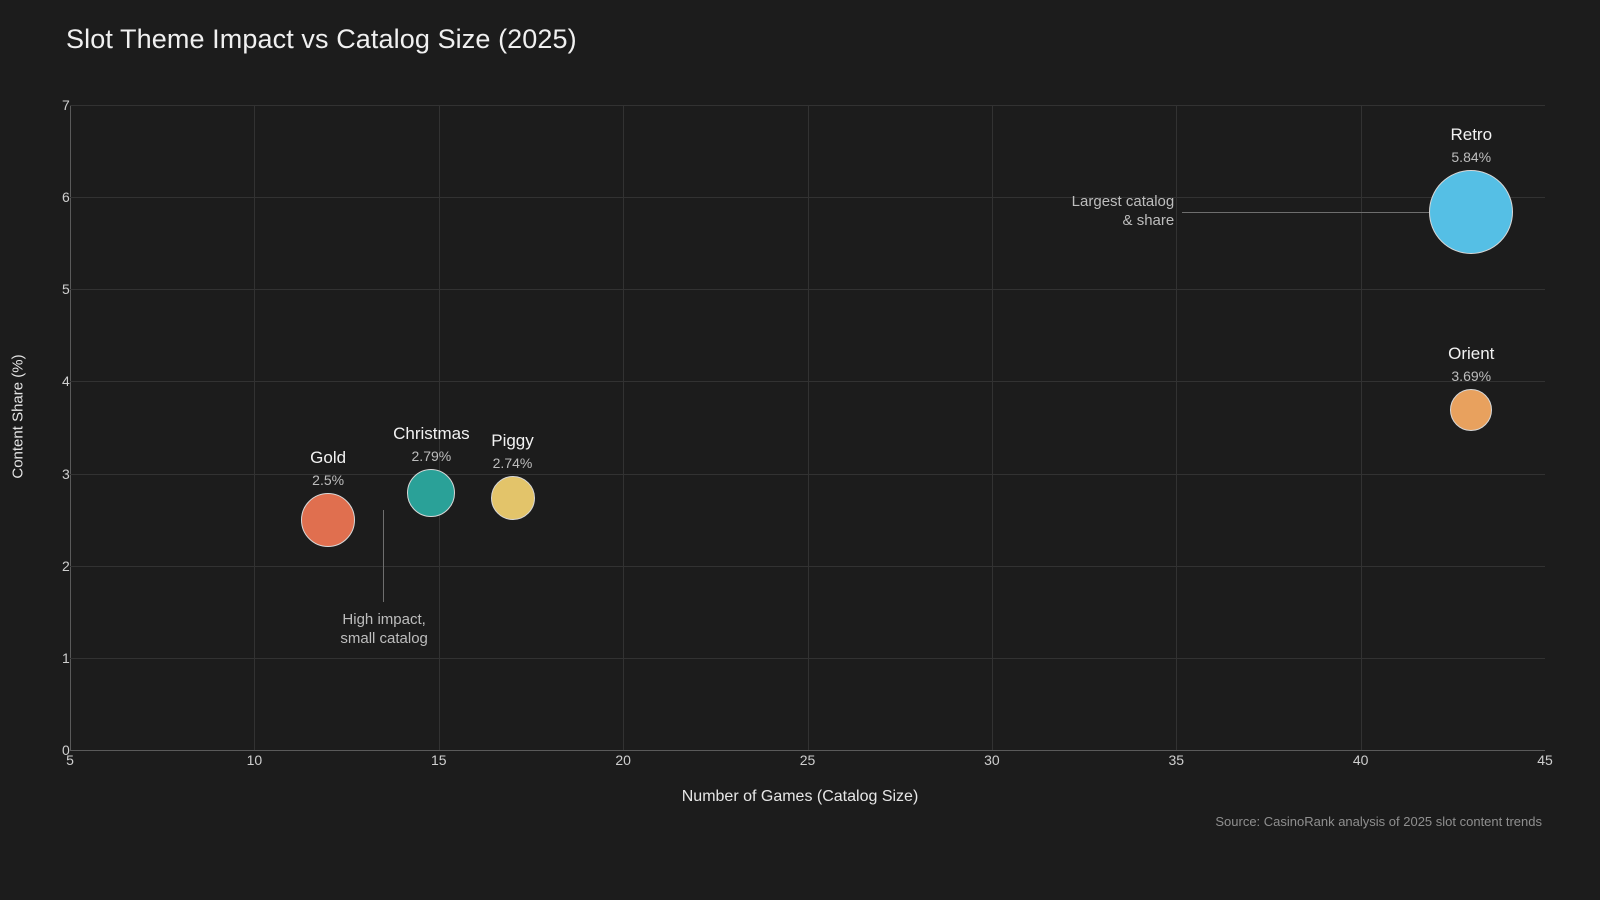  What do you see at coordinates (1545, 760) in the screenshot?
I see `x-axis-tick-label: 45` at bounding box center [1545, 760].